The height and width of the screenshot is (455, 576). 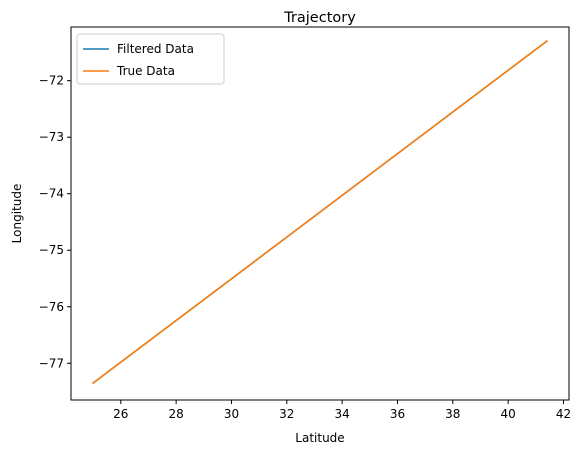 What do you see at coordinates (341, 414) in the screenshot?
I see `x-tick-label: 34` at bounding box center [341, 414].